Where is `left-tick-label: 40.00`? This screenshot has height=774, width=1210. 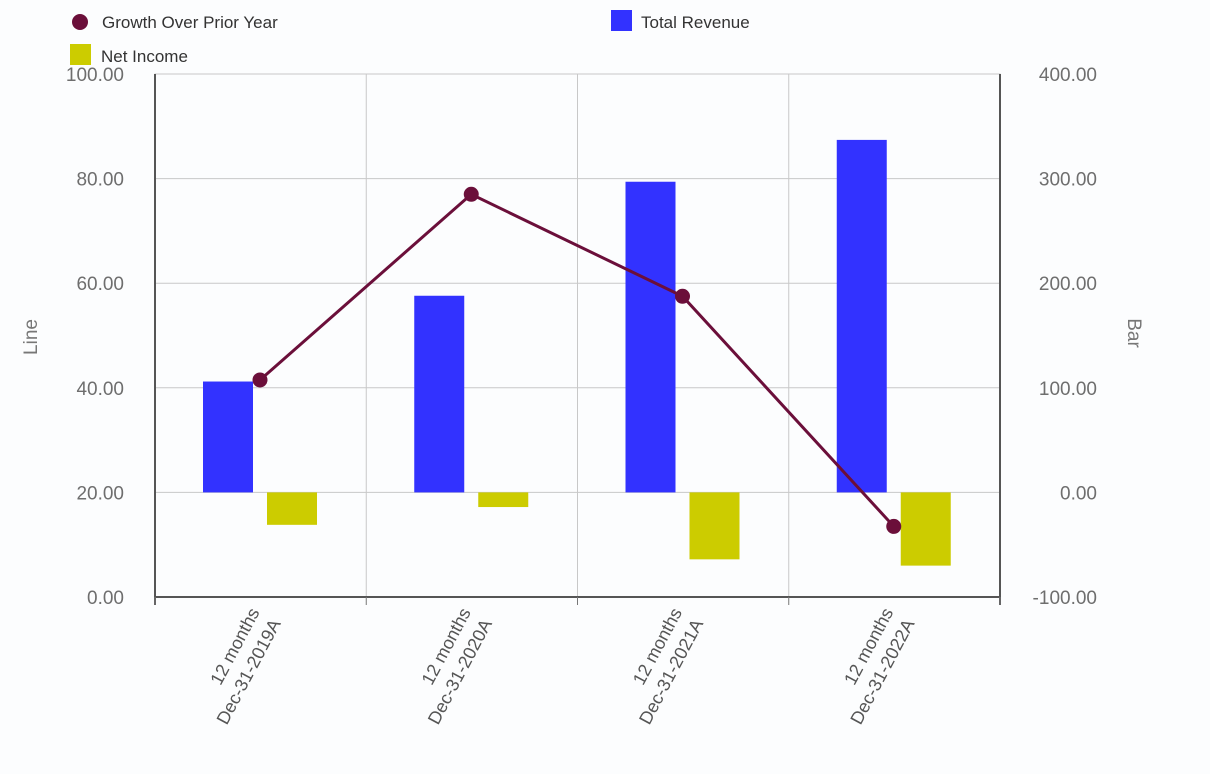 left-tick-label: 40.00 is located at coordinates (100, 389).